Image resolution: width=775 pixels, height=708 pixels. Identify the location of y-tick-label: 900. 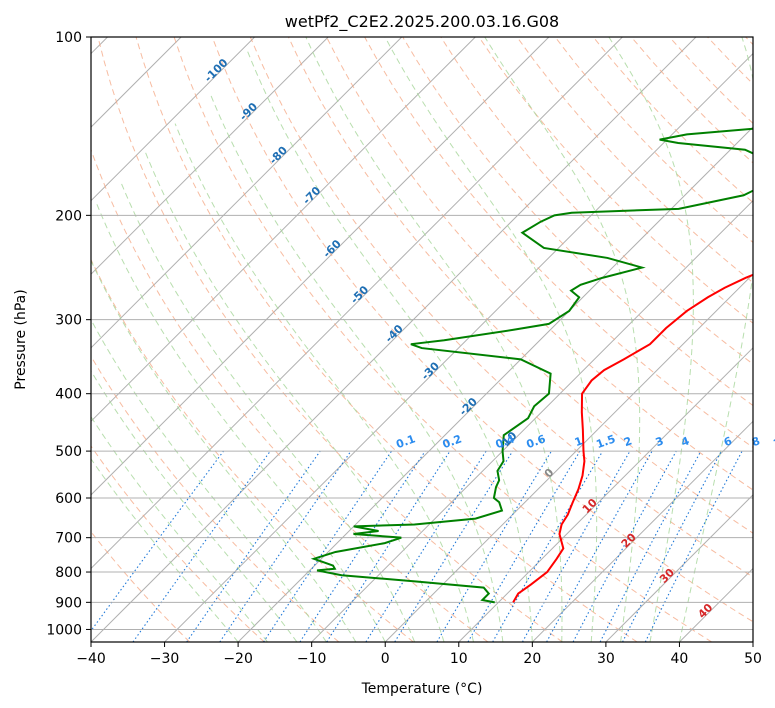
(68, 603).